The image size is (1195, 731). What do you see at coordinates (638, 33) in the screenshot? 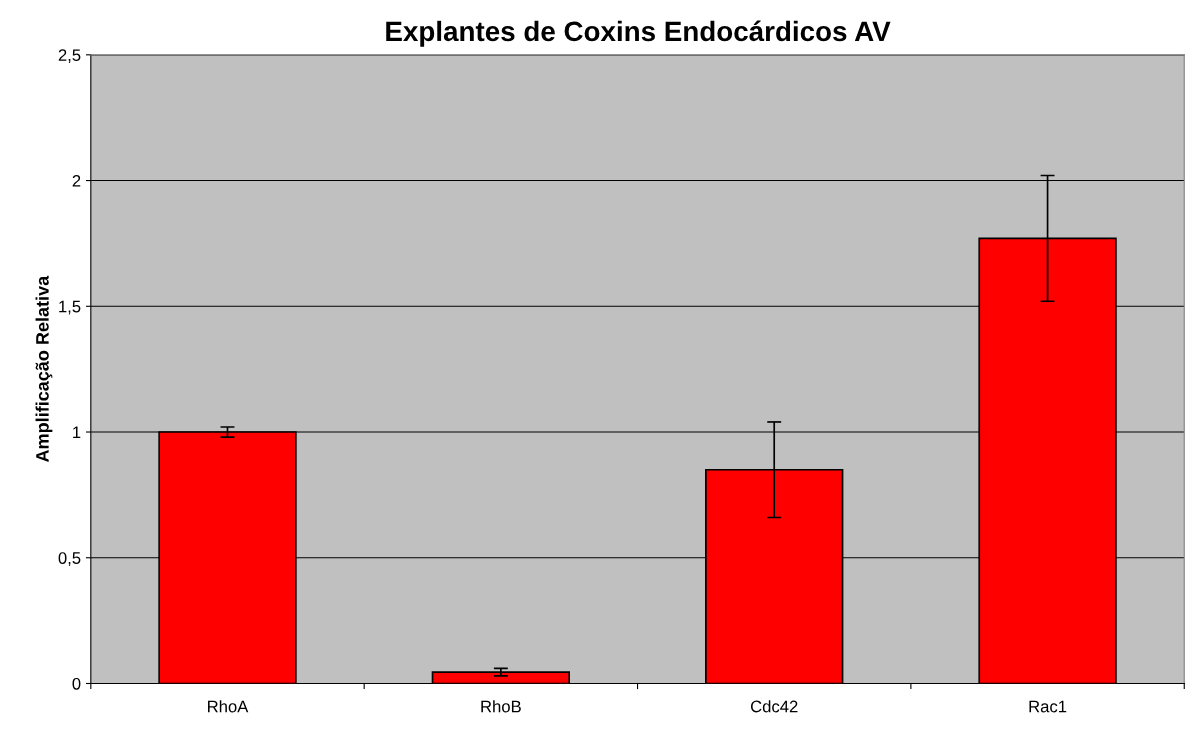
I see `chart-title: Explantes de Coxins Endocárdicos AV` at bounding box center [638, 33].